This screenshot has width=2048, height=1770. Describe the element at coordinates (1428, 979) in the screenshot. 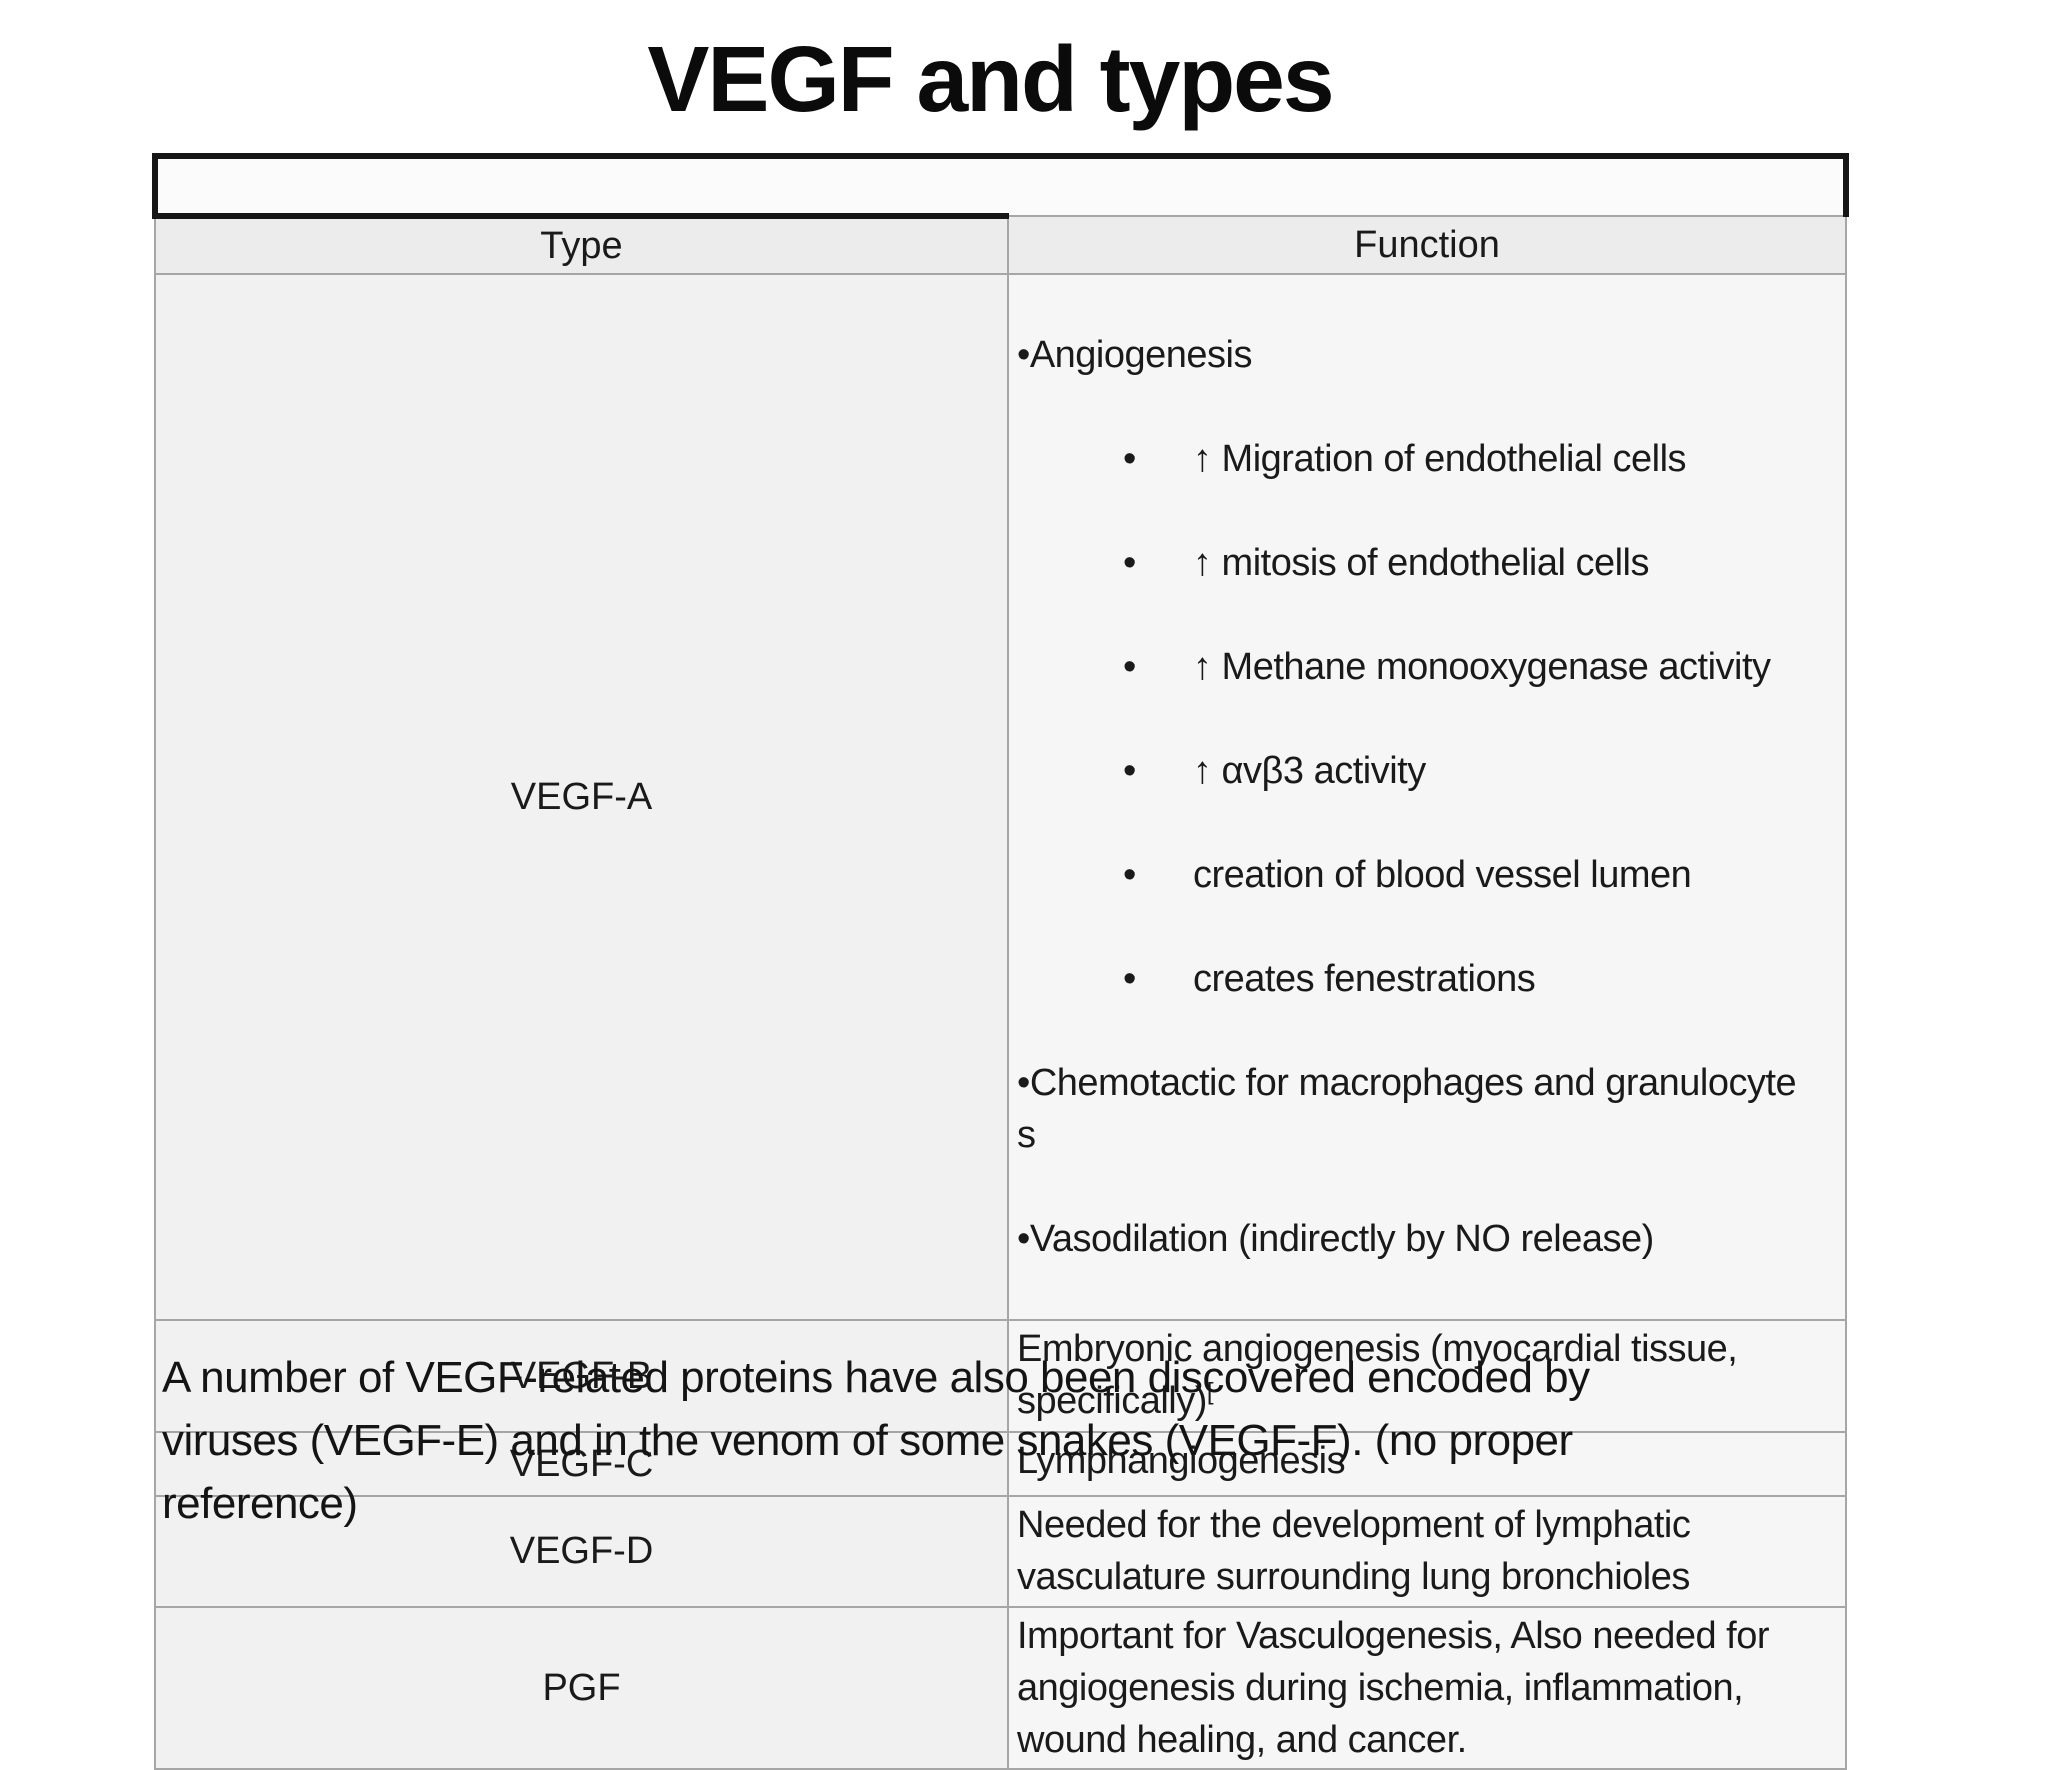

I see `sub-bullet-fenestrations: creates fenestrations` at that location.